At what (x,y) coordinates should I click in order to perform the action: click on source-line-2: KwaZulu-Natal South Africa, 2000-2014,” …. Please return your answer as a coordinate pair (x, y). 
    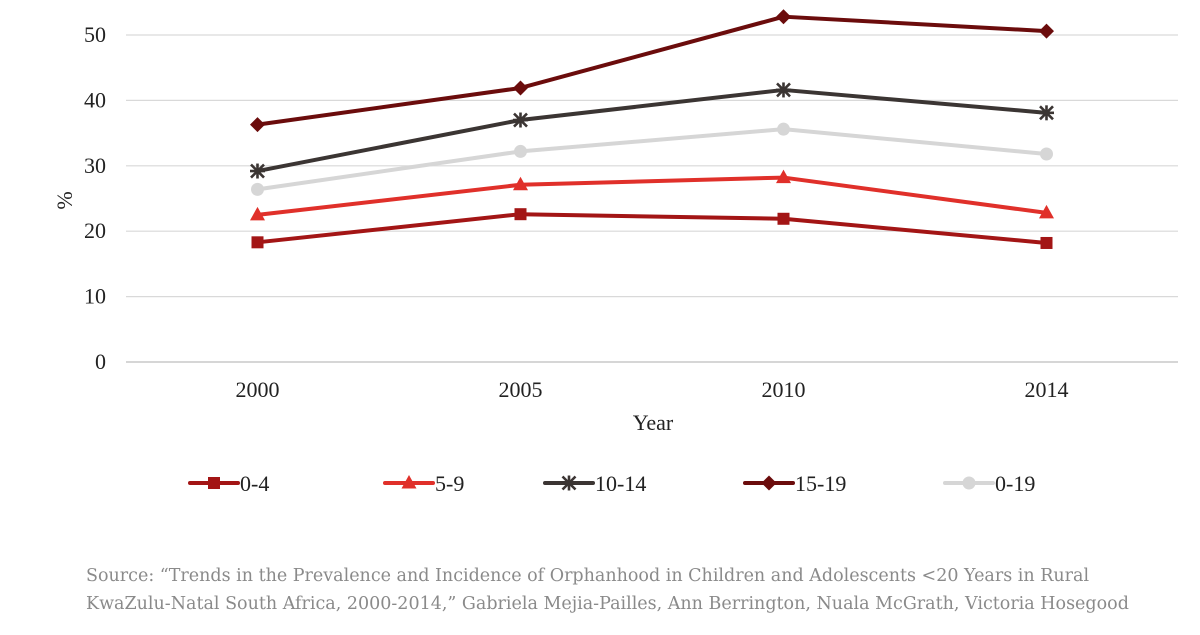
    Looking at the image, I should click on (607, 604).